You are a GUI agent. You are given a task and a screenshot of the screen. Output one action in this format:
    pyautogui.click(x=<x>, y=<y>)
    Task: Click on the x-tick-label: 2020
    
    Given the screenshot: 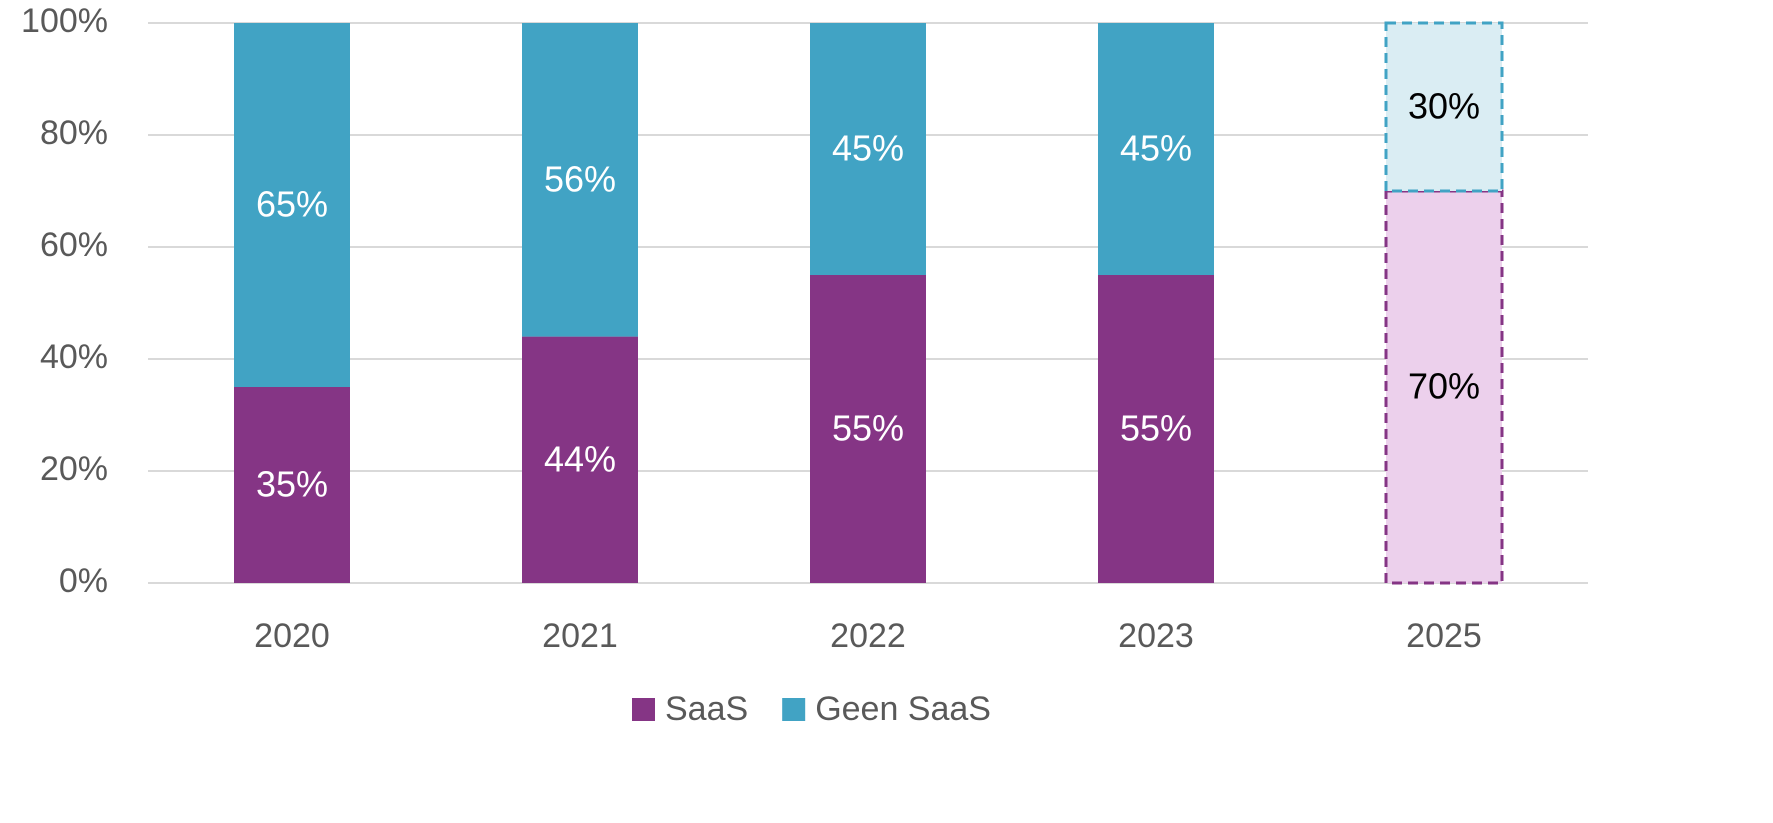 What is the action you would take?
    pyautogui.click(x=292, y=636)
    